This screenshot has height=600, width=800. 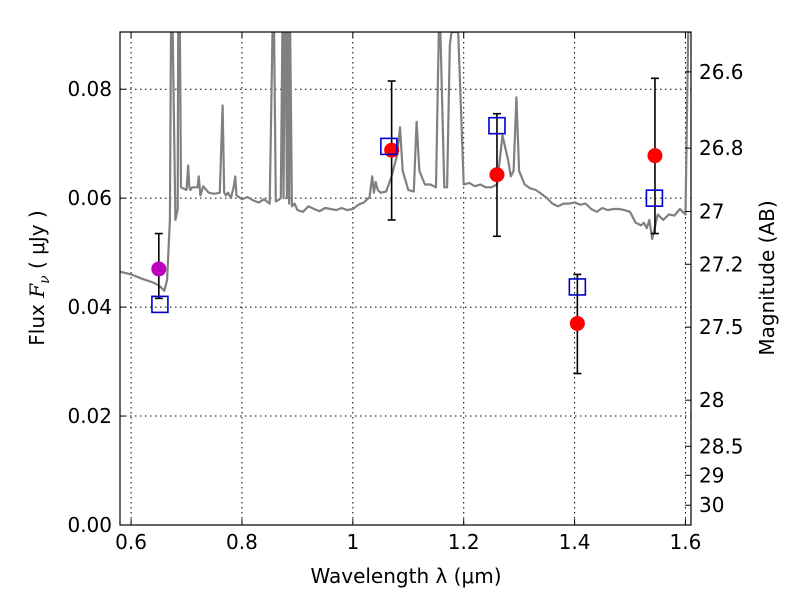 I want to click on y-tick-label: 0.08, so click(x=89, y=89).